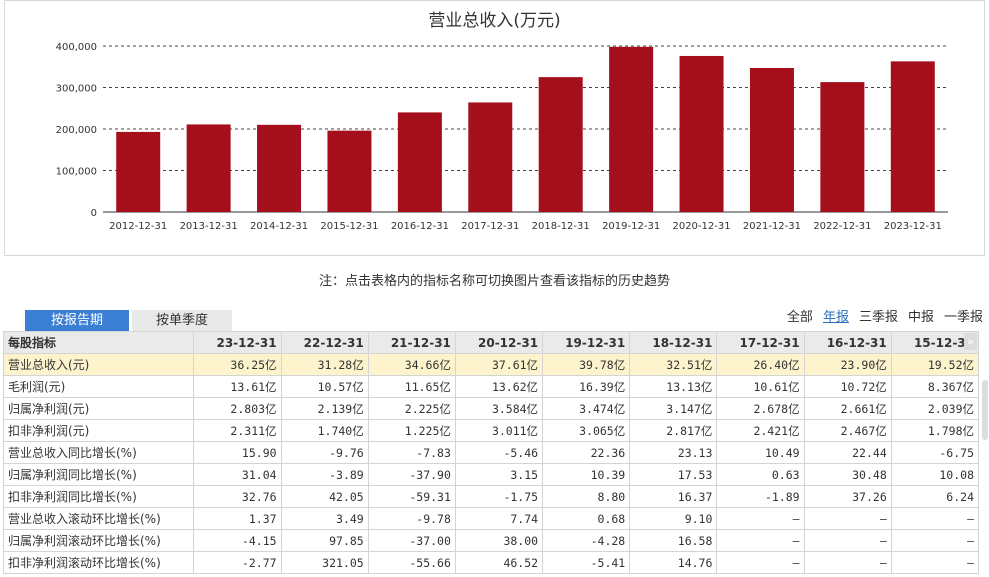 The height and width of the screenshot is (577, 989). Describe the element at coordinates (98, 496) in the screenshot. I see `indicator-name: 扣非净利润同比增长(%)` at that location.